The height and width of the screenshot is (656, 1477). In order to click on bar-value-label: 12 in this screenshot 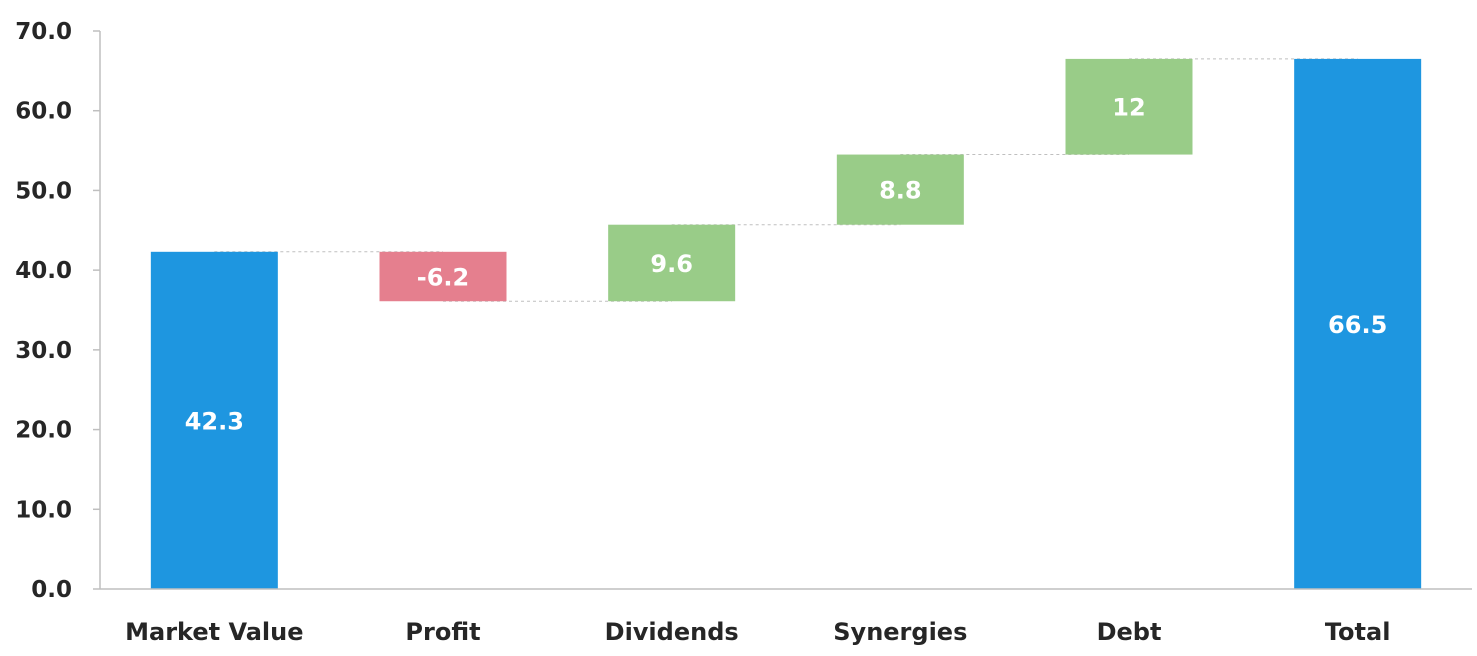, I will do `click(1128, 108)`.